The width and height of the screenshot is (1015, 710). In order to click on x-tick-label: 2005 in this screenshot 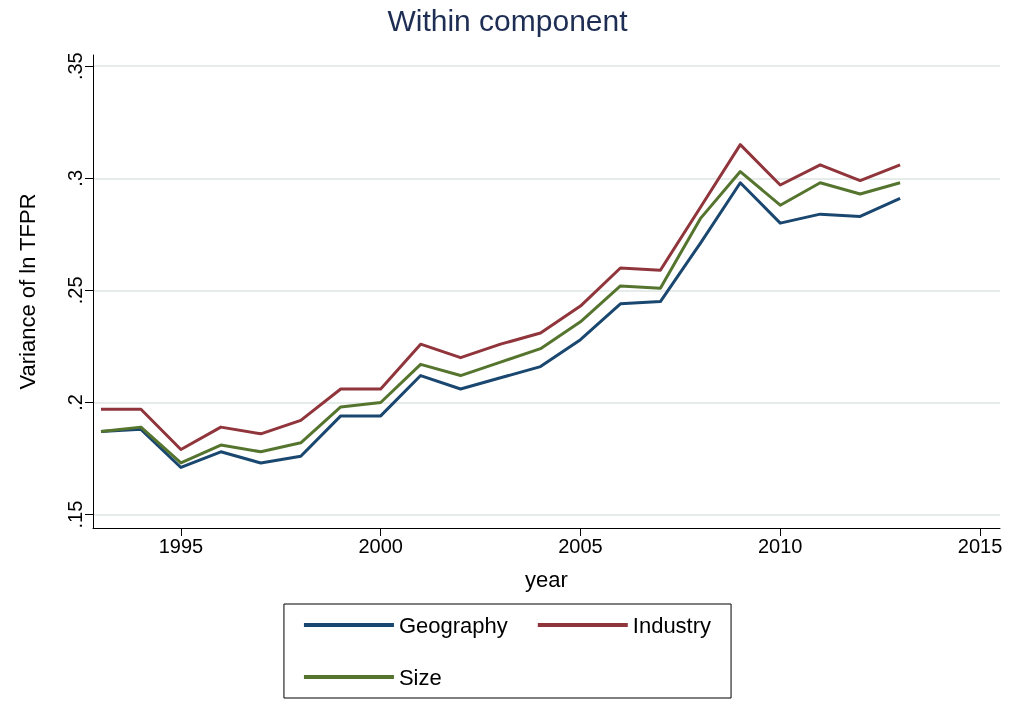, I will do `click(580, 546)`.